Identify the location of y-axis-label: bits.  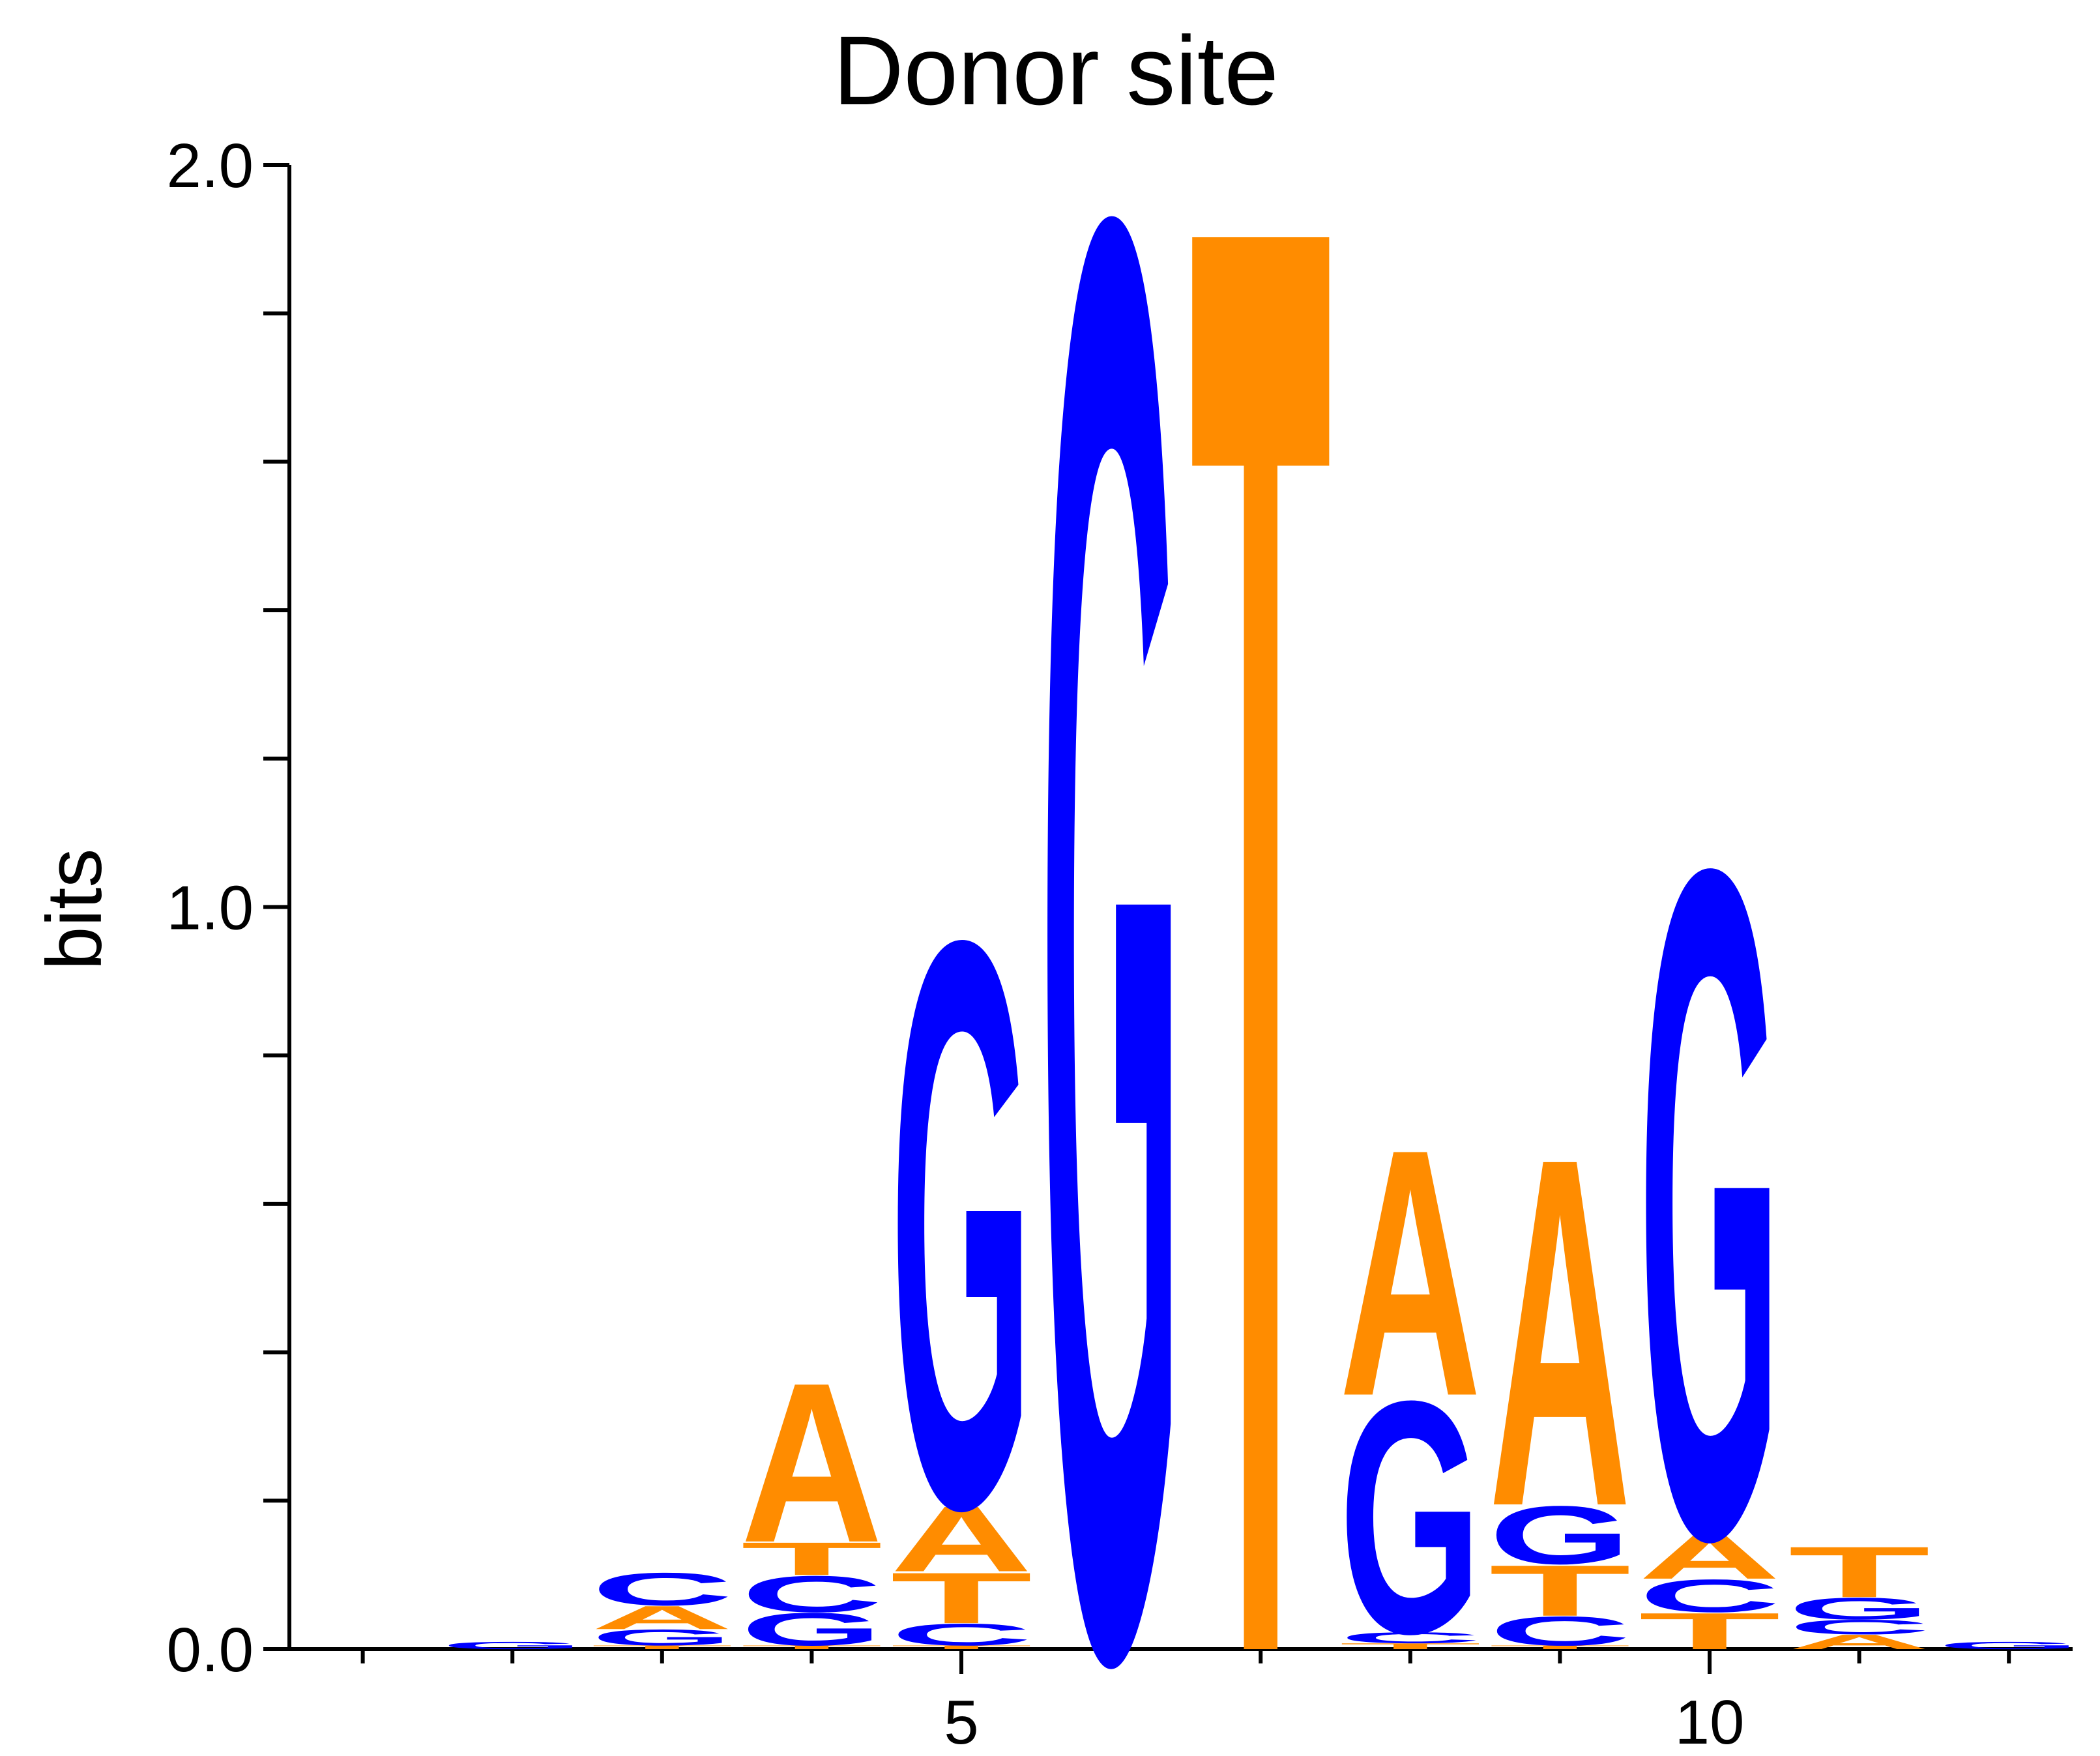
(74, 910).